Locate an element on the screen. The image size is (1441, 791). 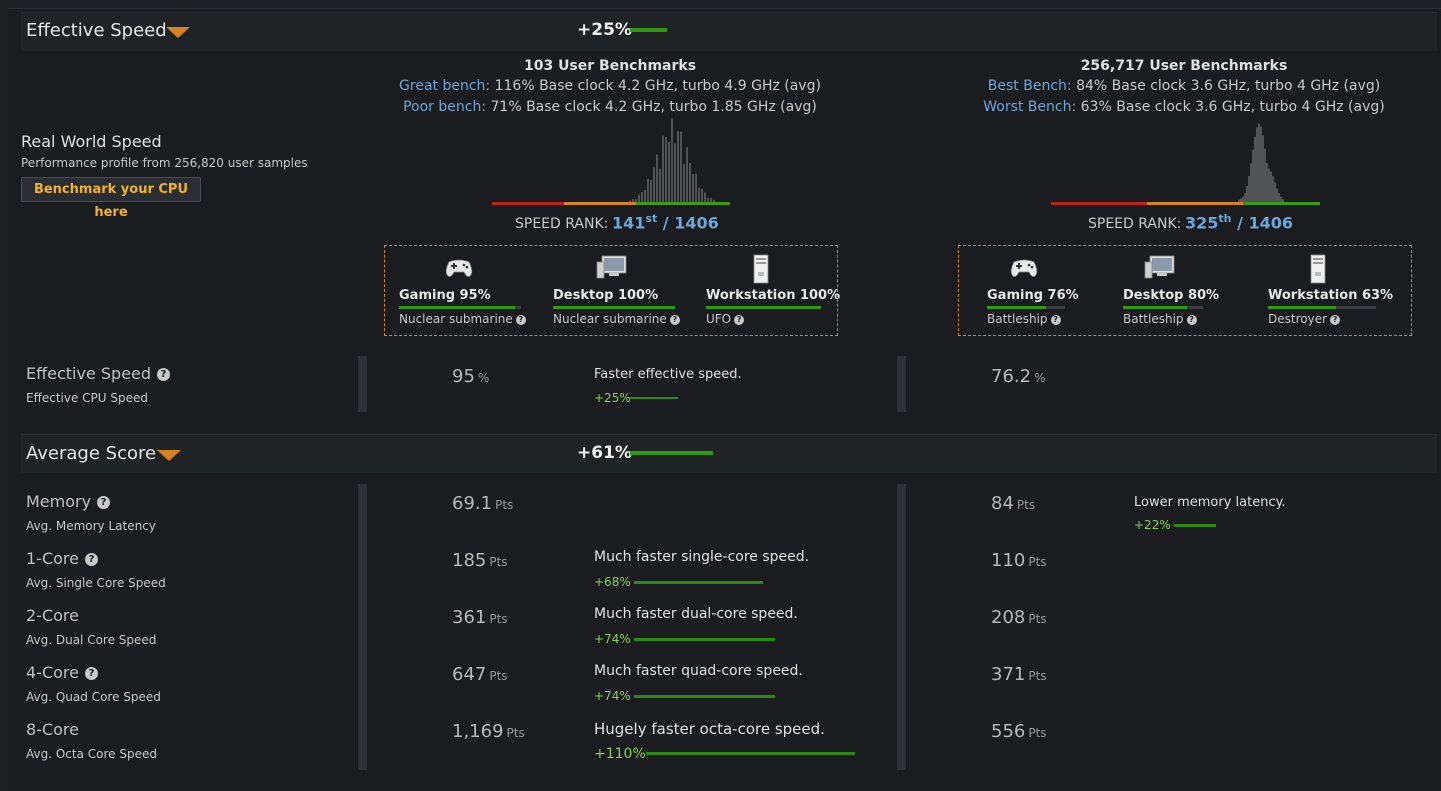
cpu-a-gaming-bar-fill is located at coordinates (457, 307).